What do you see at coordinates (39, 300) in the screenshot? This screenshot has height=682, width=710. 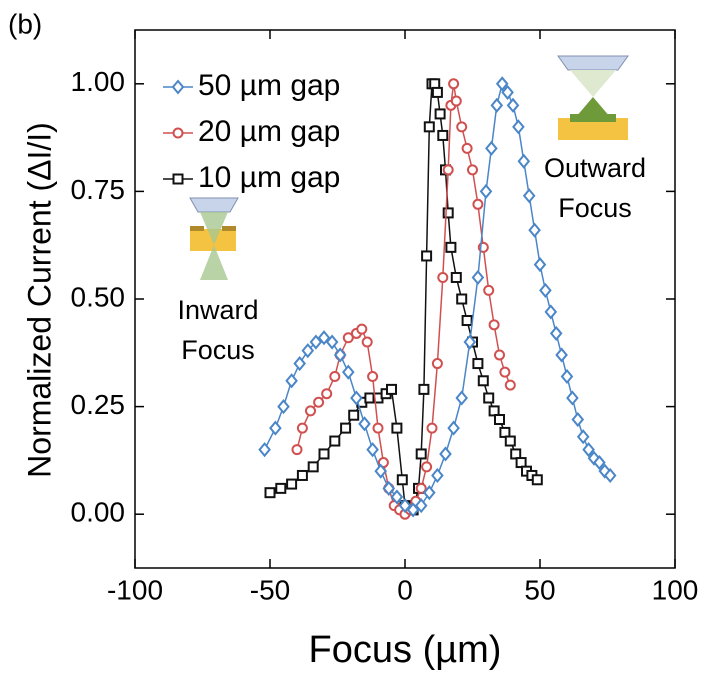 I see `y-axis-title: Normalized Current (ΔI/I)` at bounding box center [39, 300].